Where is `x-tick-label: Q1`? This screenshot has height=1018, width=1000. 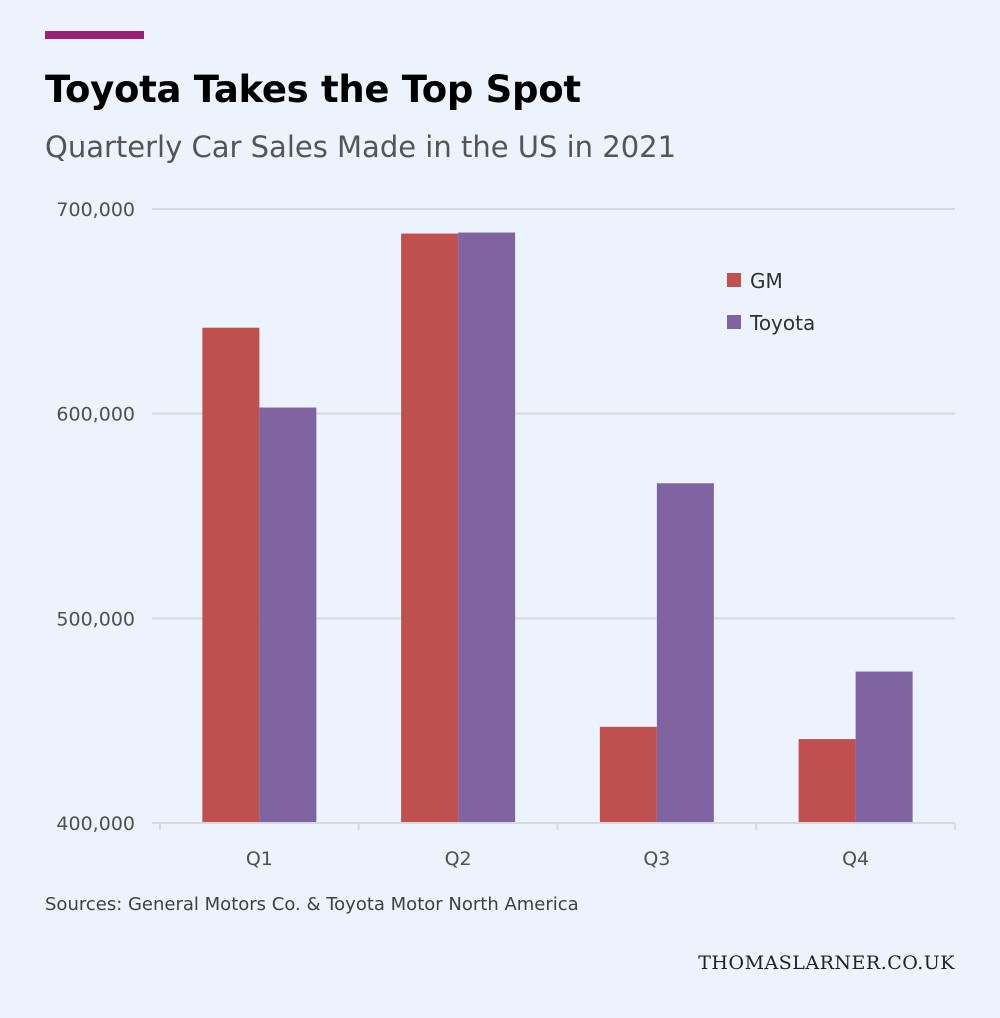
x-tick-label: Q1 is located at coordinates (259, 859).